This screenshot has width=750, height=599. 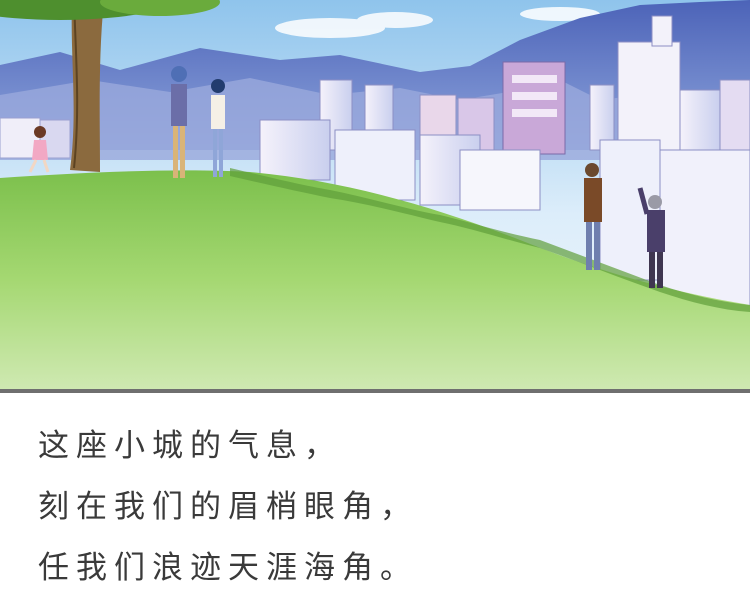 I want to click on couple-under-tree, so click(x=198, y=122).